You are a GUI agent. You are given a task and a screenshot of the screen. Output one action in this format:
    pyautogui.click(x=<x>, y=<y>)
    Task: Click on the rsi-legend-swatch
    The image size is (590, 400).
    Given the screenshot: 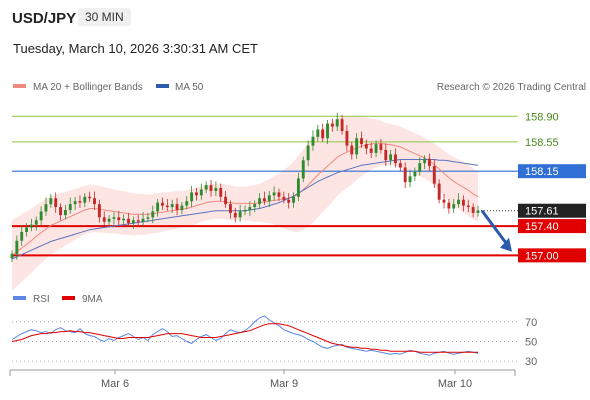 What is the action you would take?
    pyautogui.click(x=19, y=298)
    